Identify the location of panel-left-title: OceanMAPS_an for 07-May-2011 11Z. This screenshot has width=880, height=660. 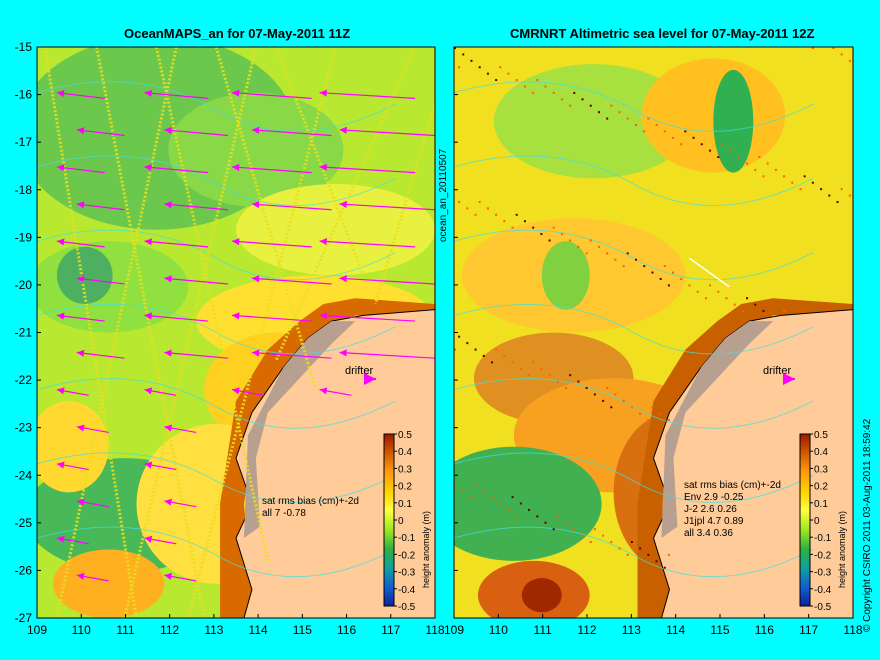
(237, 33).